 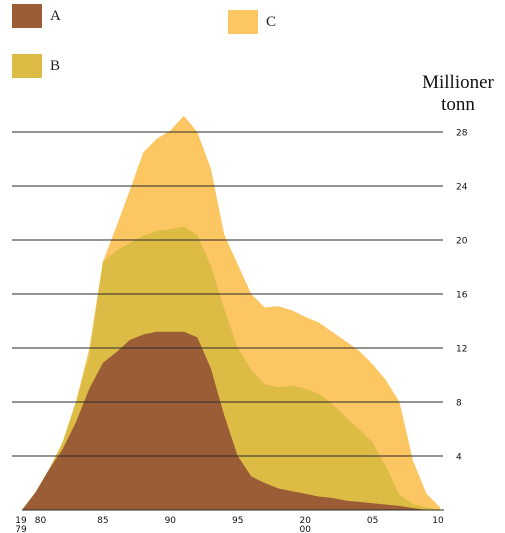 I want to click on legend-item-b: B, so click(x=36, y=66).